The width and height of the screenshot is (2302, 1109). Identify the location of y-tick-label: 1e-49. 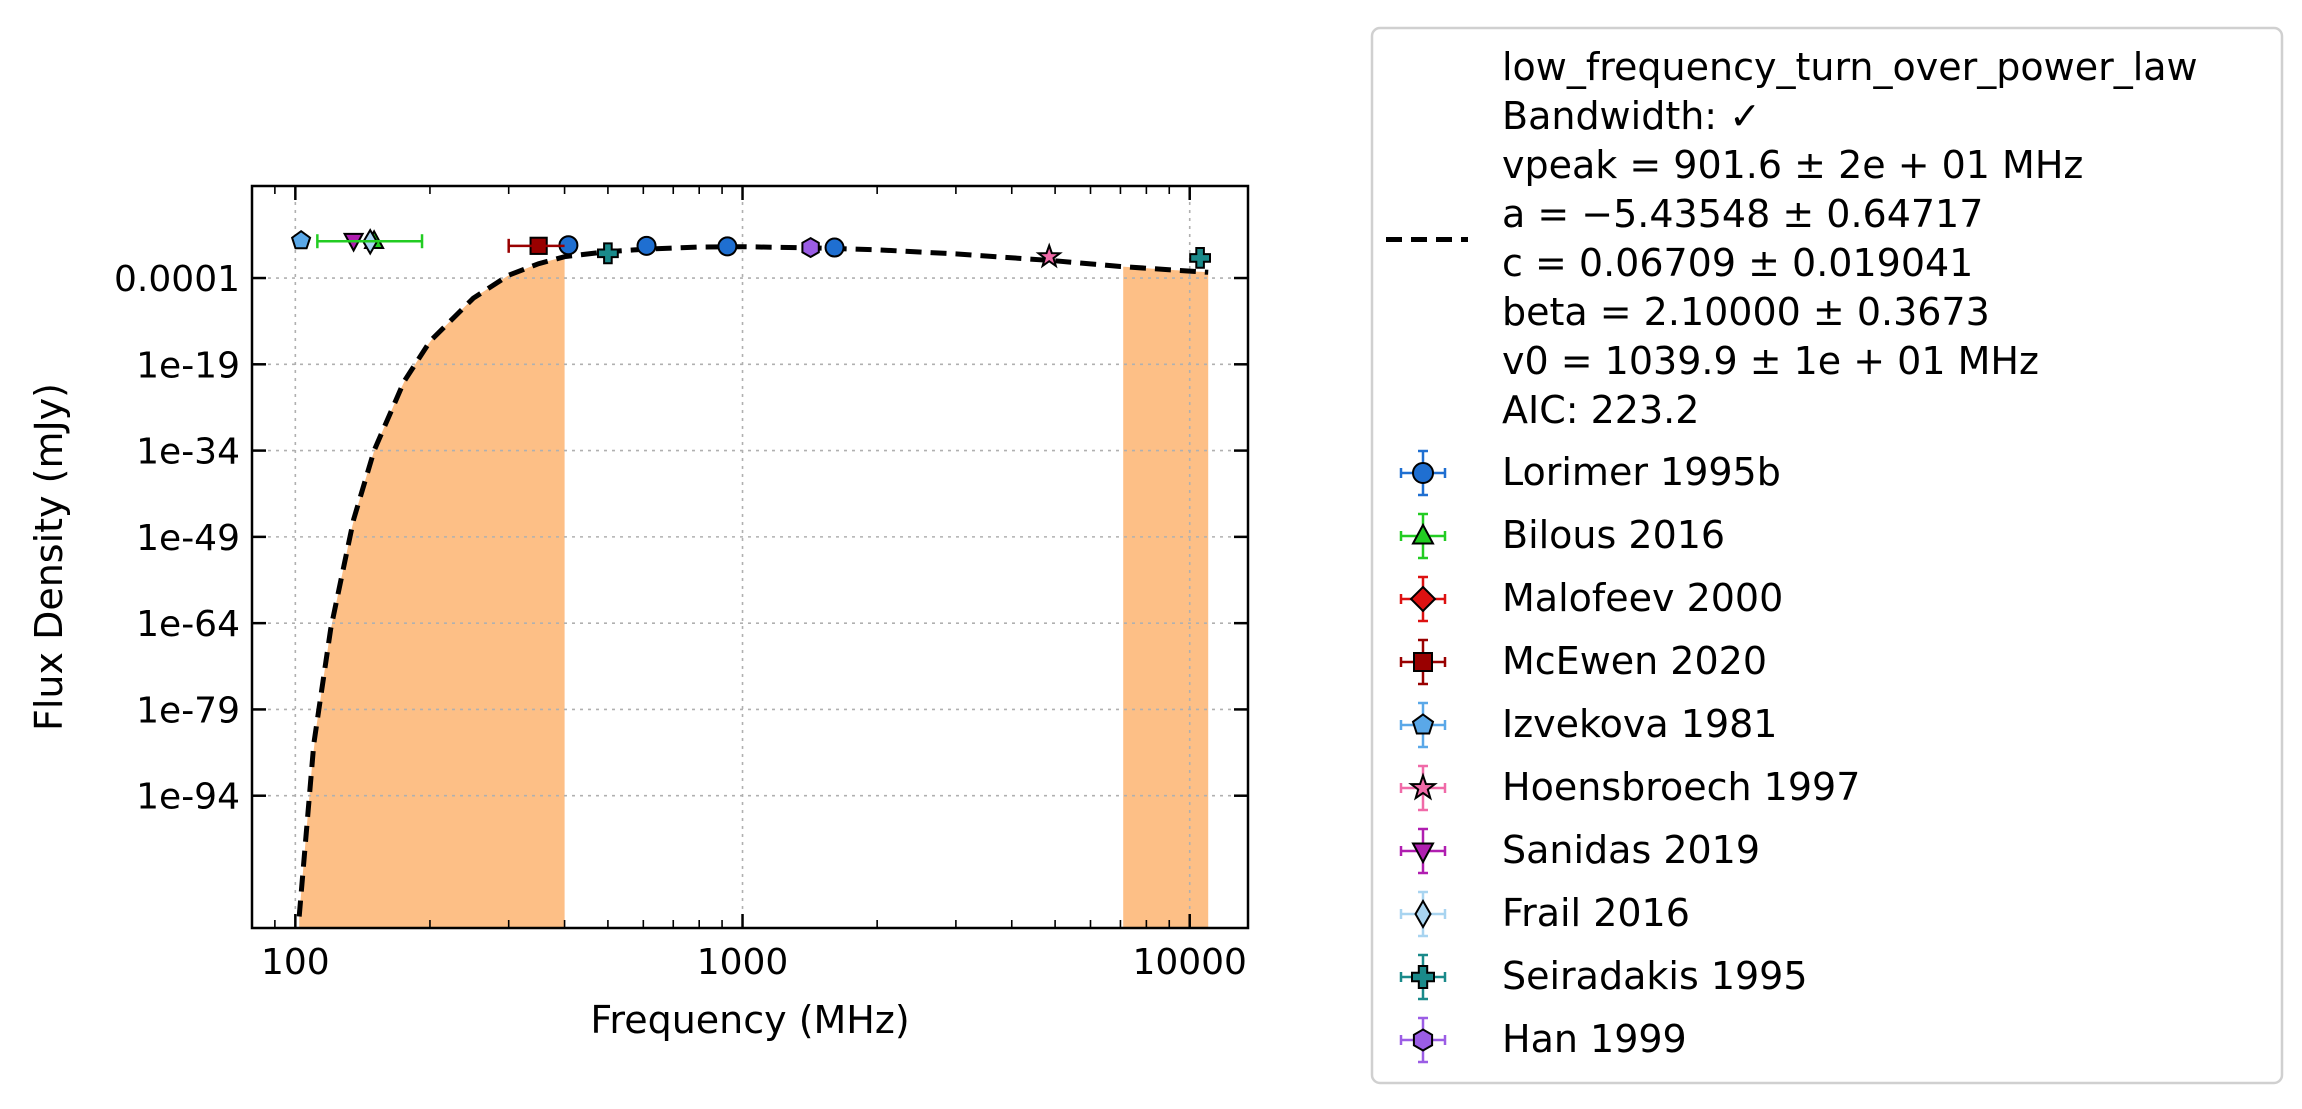
(188, 538).